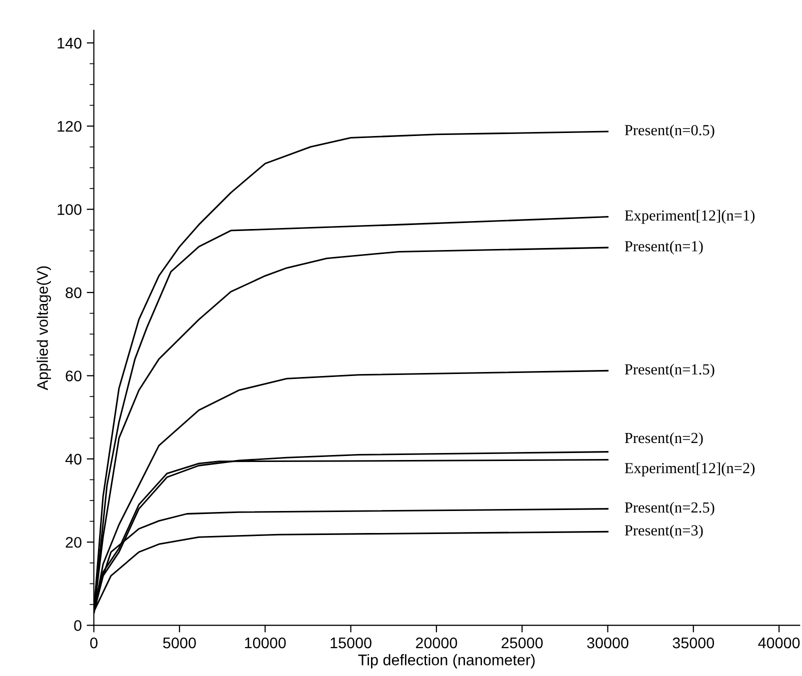  I want to click on x-tick-label: 35000, so click(693, 643).